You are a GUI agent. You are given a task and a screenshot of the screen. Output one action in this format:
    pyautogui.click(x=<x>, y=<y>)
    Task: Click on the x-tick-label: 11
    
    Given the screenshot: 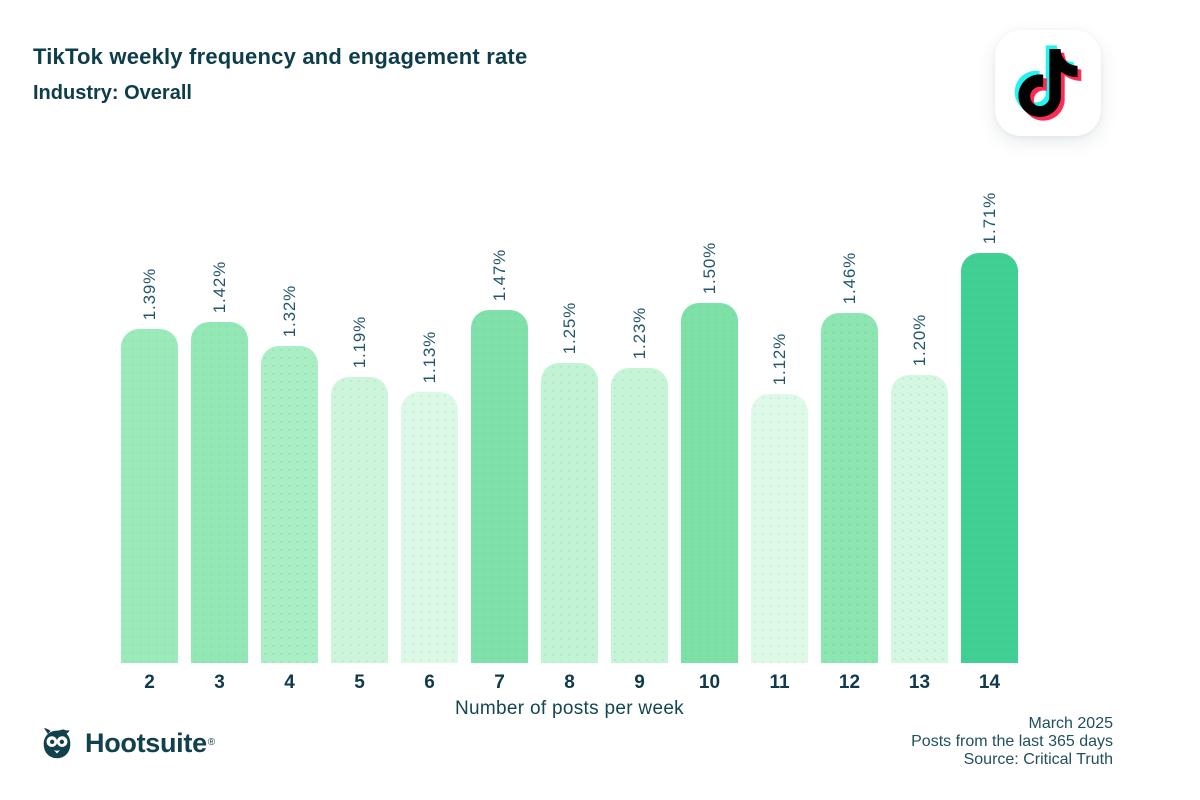 What is the action you would take?
    pyautogui.click(x=779, y=682)
    